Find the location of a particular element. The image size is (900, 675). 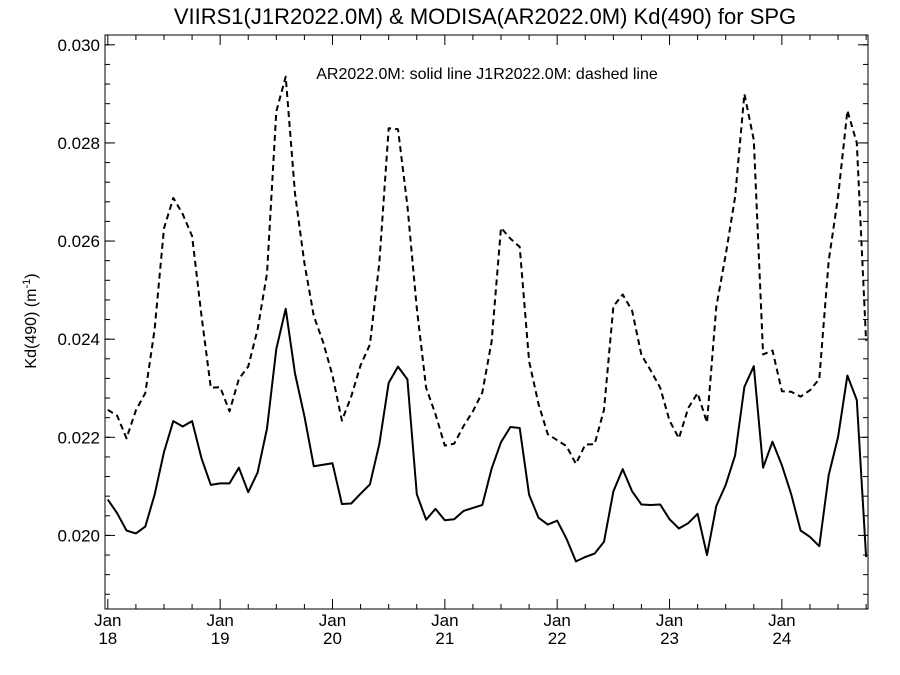

x-tick-label-year: 22 is located at coordinates (557, 638).